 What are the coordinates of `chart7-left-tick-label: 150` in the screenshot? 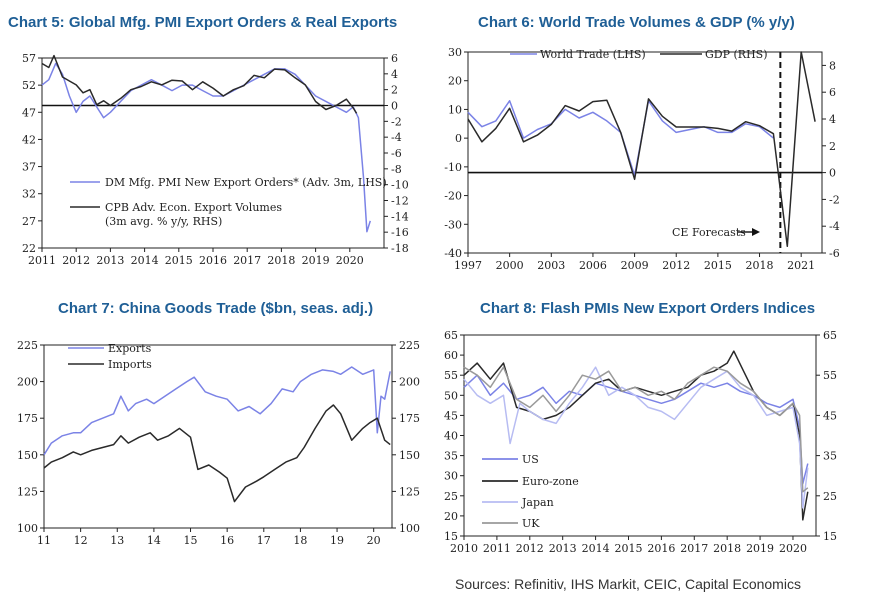 It's located at (27, 455).